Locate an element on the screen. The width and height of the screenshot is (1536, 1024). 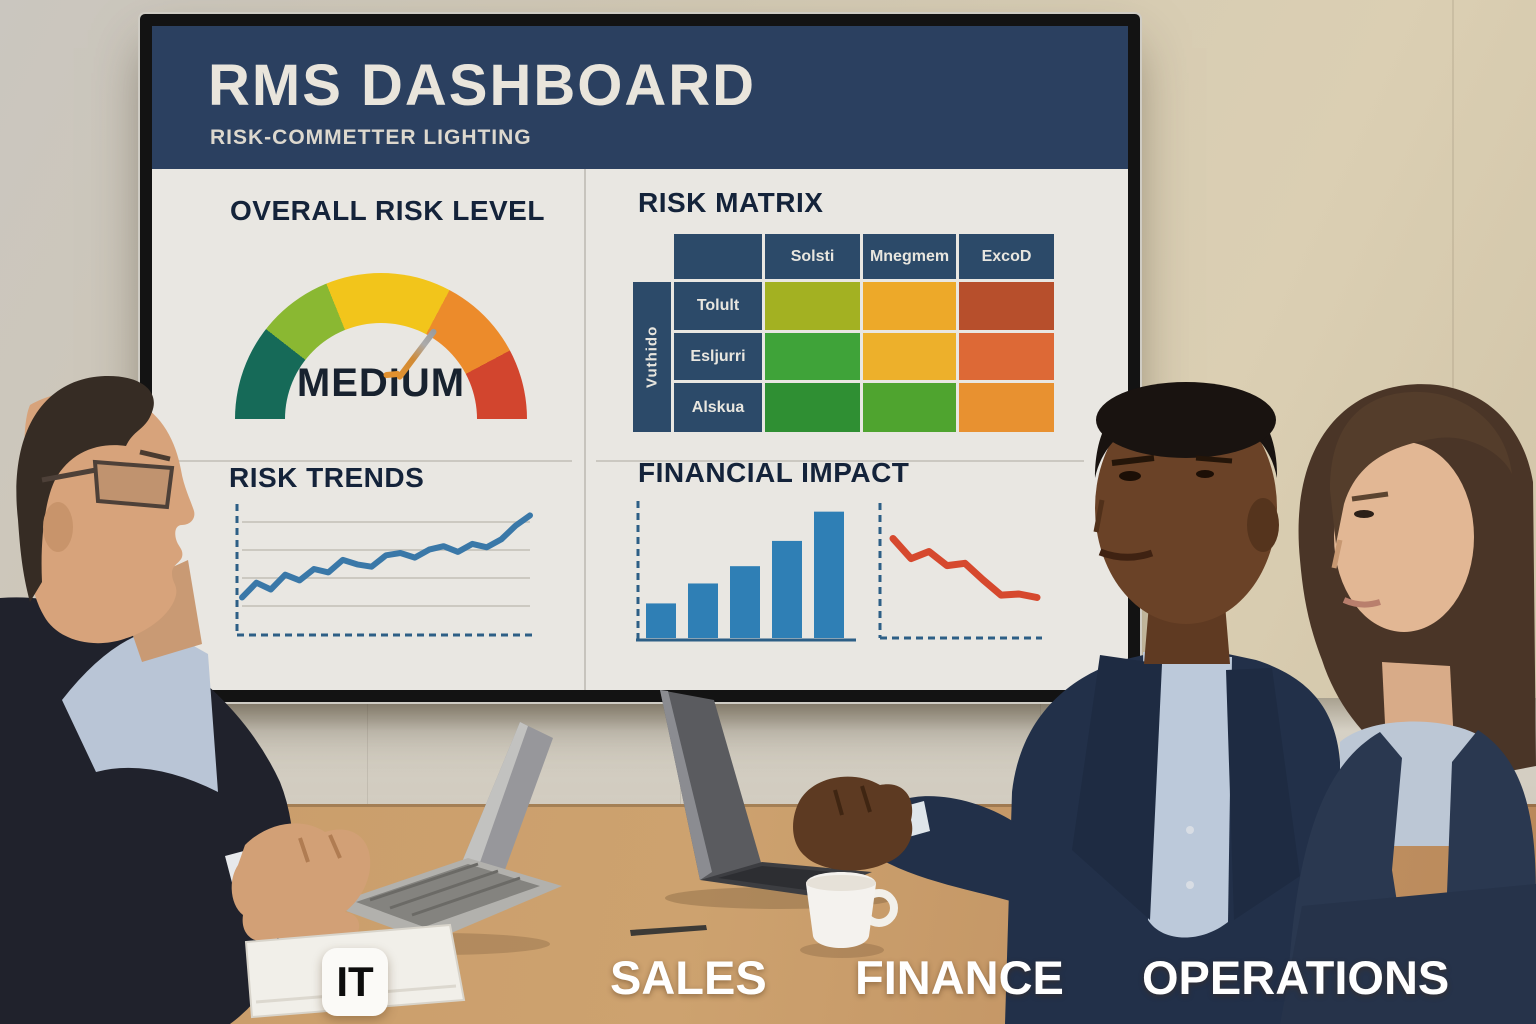
matrix-row-header: Alskua is located at coordinates (718, 407).